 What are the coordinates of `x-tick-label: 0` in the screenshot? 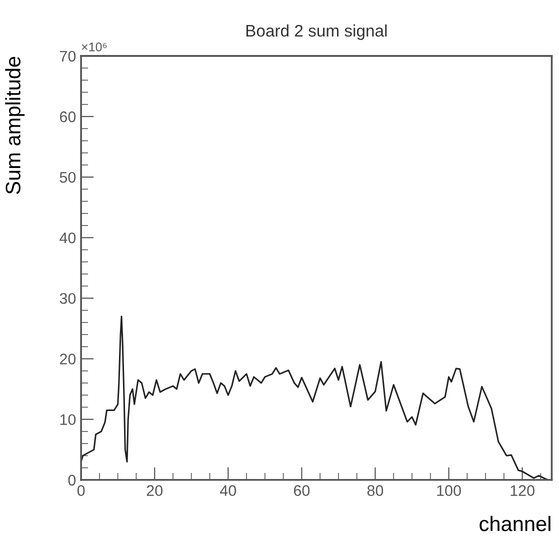 It's located at (81, 490).